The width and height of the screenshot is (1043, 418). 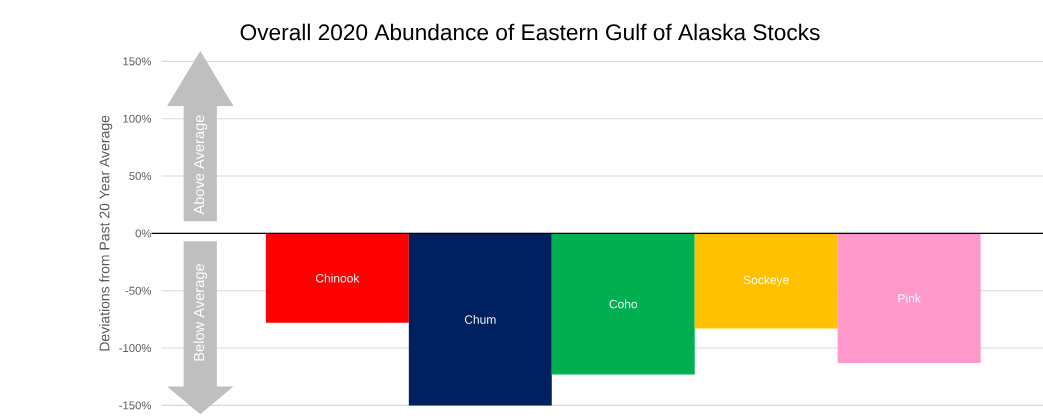 What do you see at coordinates (623, 304) in the screenshot?
I see `x-tick-label: Coho` at bounding box center [623, 304].